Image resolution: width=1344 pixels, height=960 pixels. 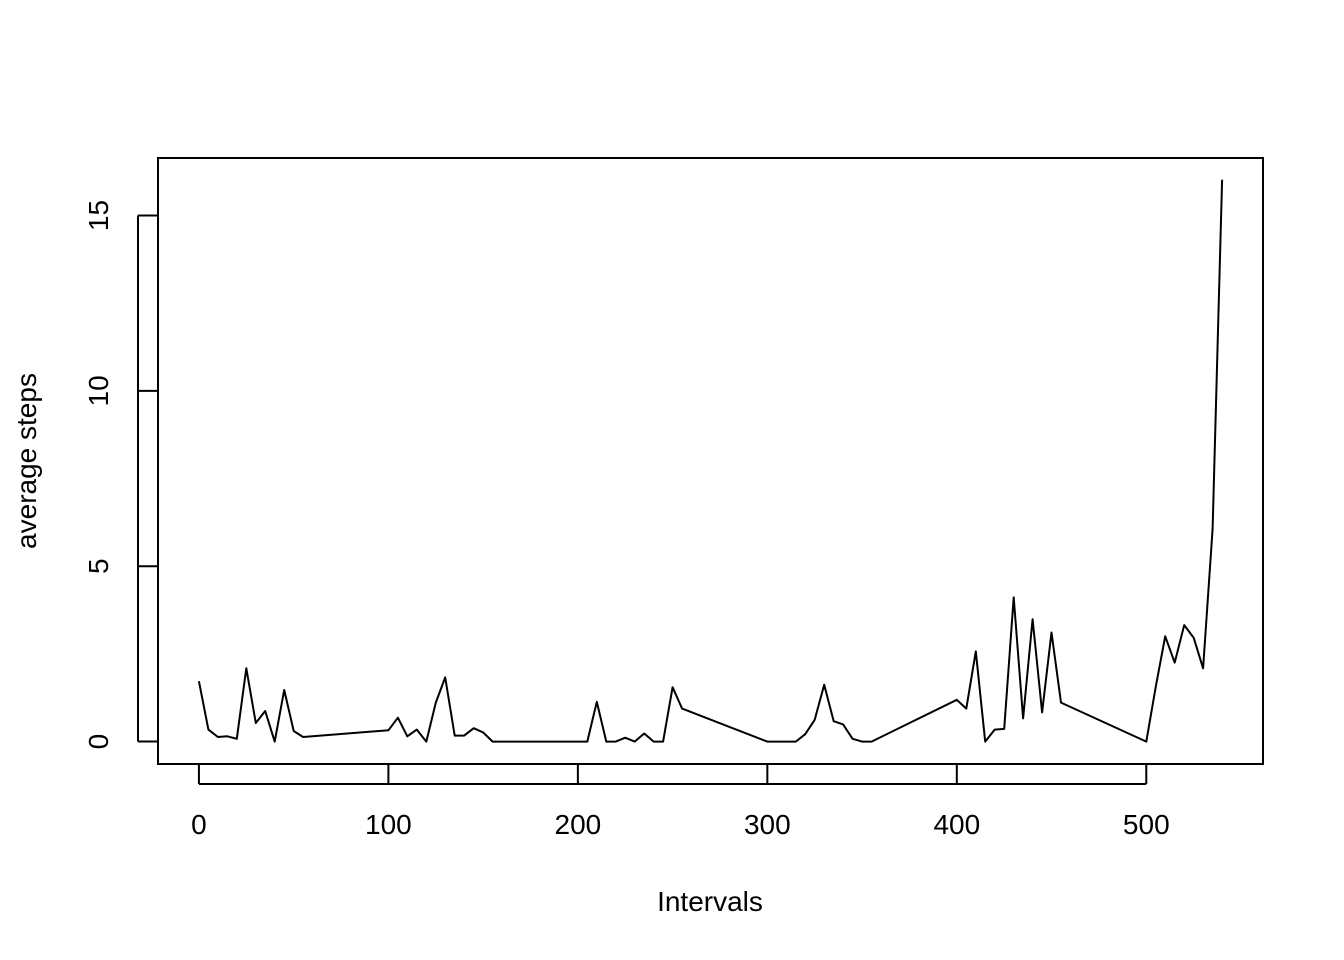 What do you see at coordinates (1146, 824) in the screenshot?
I see `x-tick-label: 500` at bounding box center [1146, 824].